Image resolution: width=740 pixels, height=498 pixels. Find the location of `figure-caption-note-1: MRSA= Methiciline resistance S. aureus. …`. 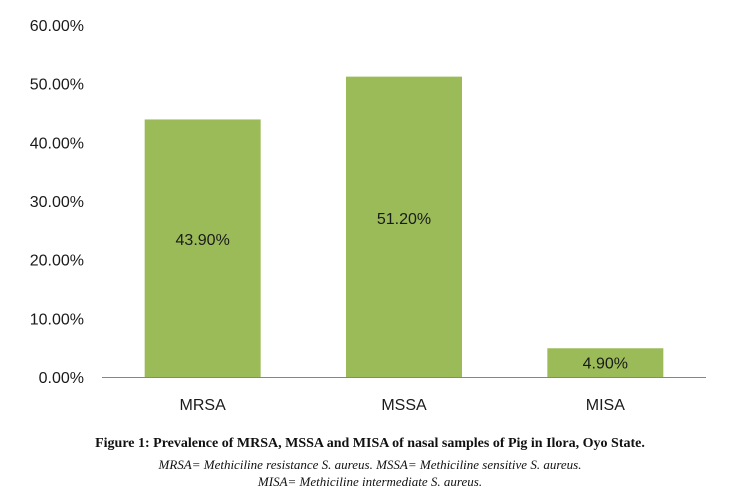

figure-caption-note-1: MRSA= Methiciline resistance S. aureus. … is located at coordinates (370, 464).